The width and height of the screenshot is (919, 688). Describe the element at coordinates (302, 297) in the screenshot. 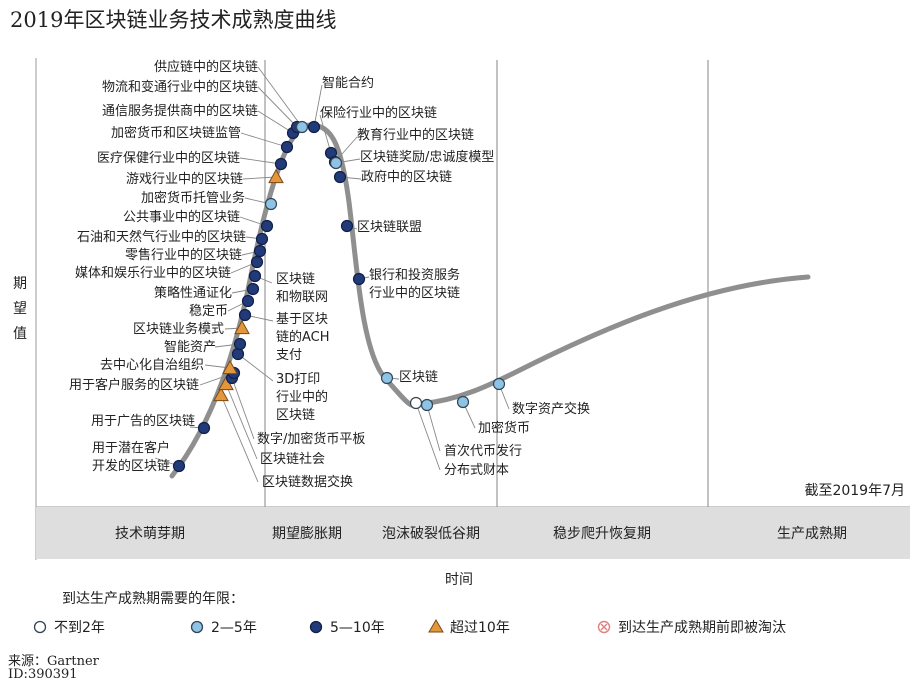

I see `point-label: 和物联网` at that location.